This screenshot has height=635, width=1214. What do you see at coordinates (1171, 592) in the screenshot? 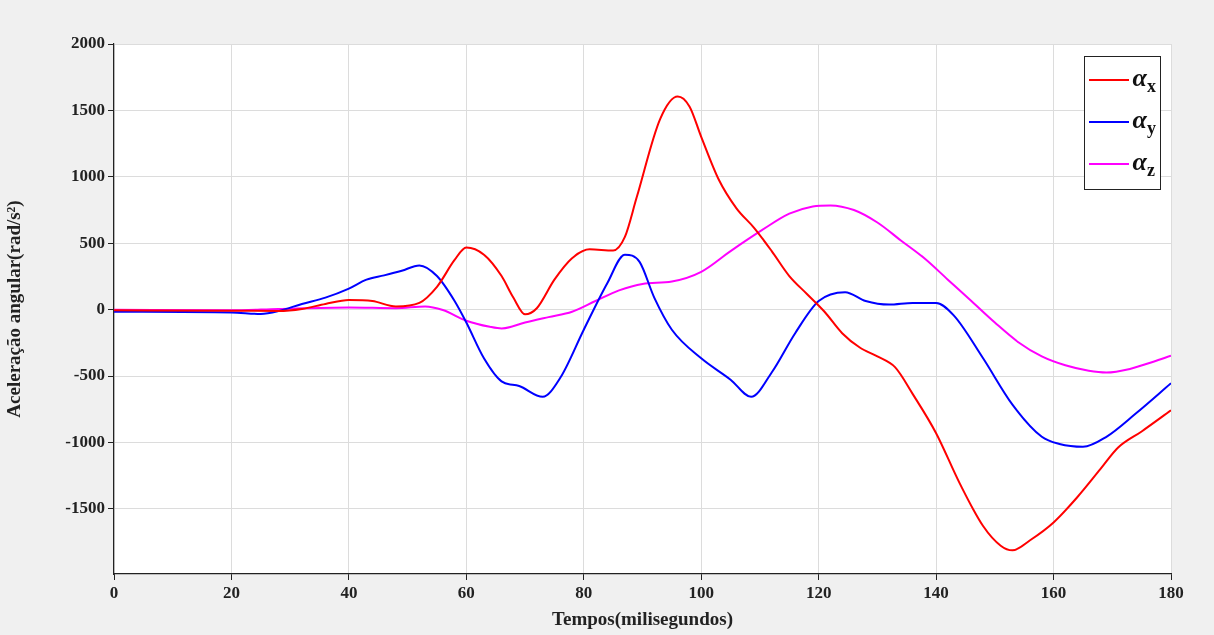
I see `x-tick-label: 180` at bounding box center [1171, 592].